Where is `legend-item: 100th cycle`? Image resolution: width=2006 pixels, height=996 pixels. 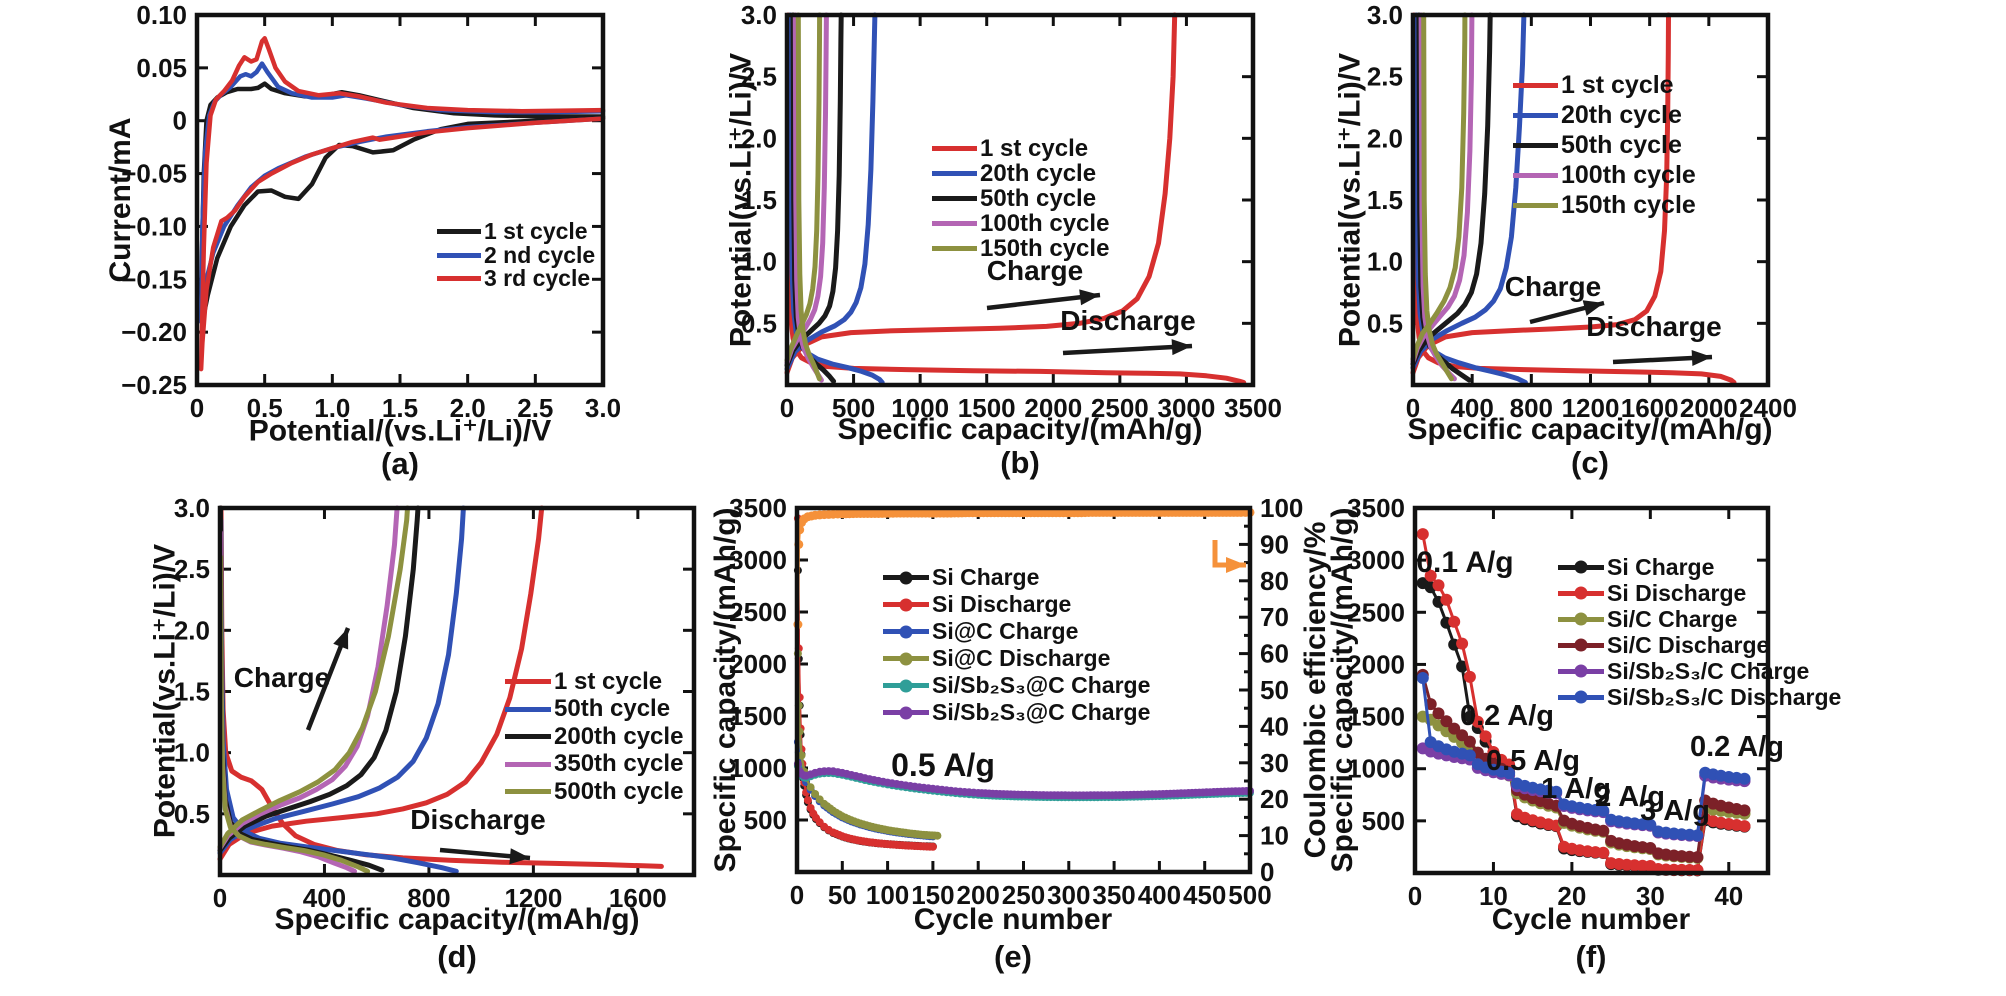 legend-item: 100th cycle is located at coordinates (1020, 223).